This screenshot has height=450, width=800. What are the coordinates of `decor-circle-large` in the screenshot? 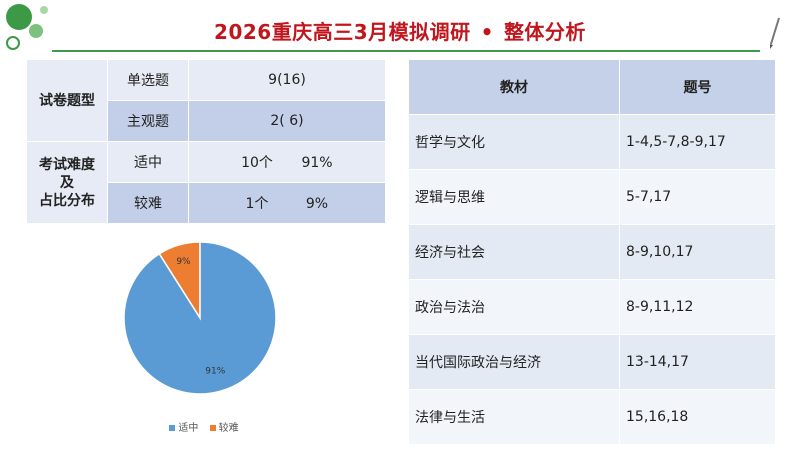 It's located at (19, 17).